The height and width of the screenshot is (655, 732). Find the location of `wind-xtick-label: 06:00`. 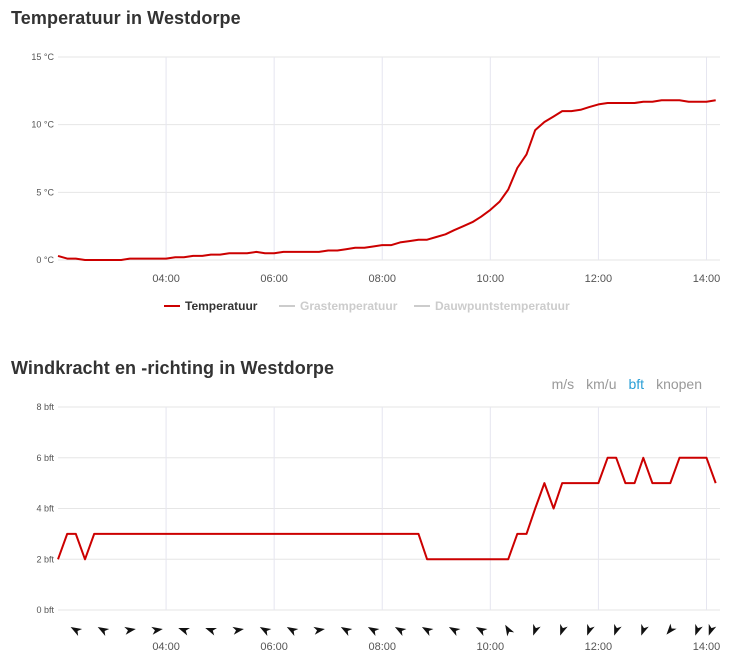

wind-xtick-label: 06:00 is located at coordinates (274, 647).